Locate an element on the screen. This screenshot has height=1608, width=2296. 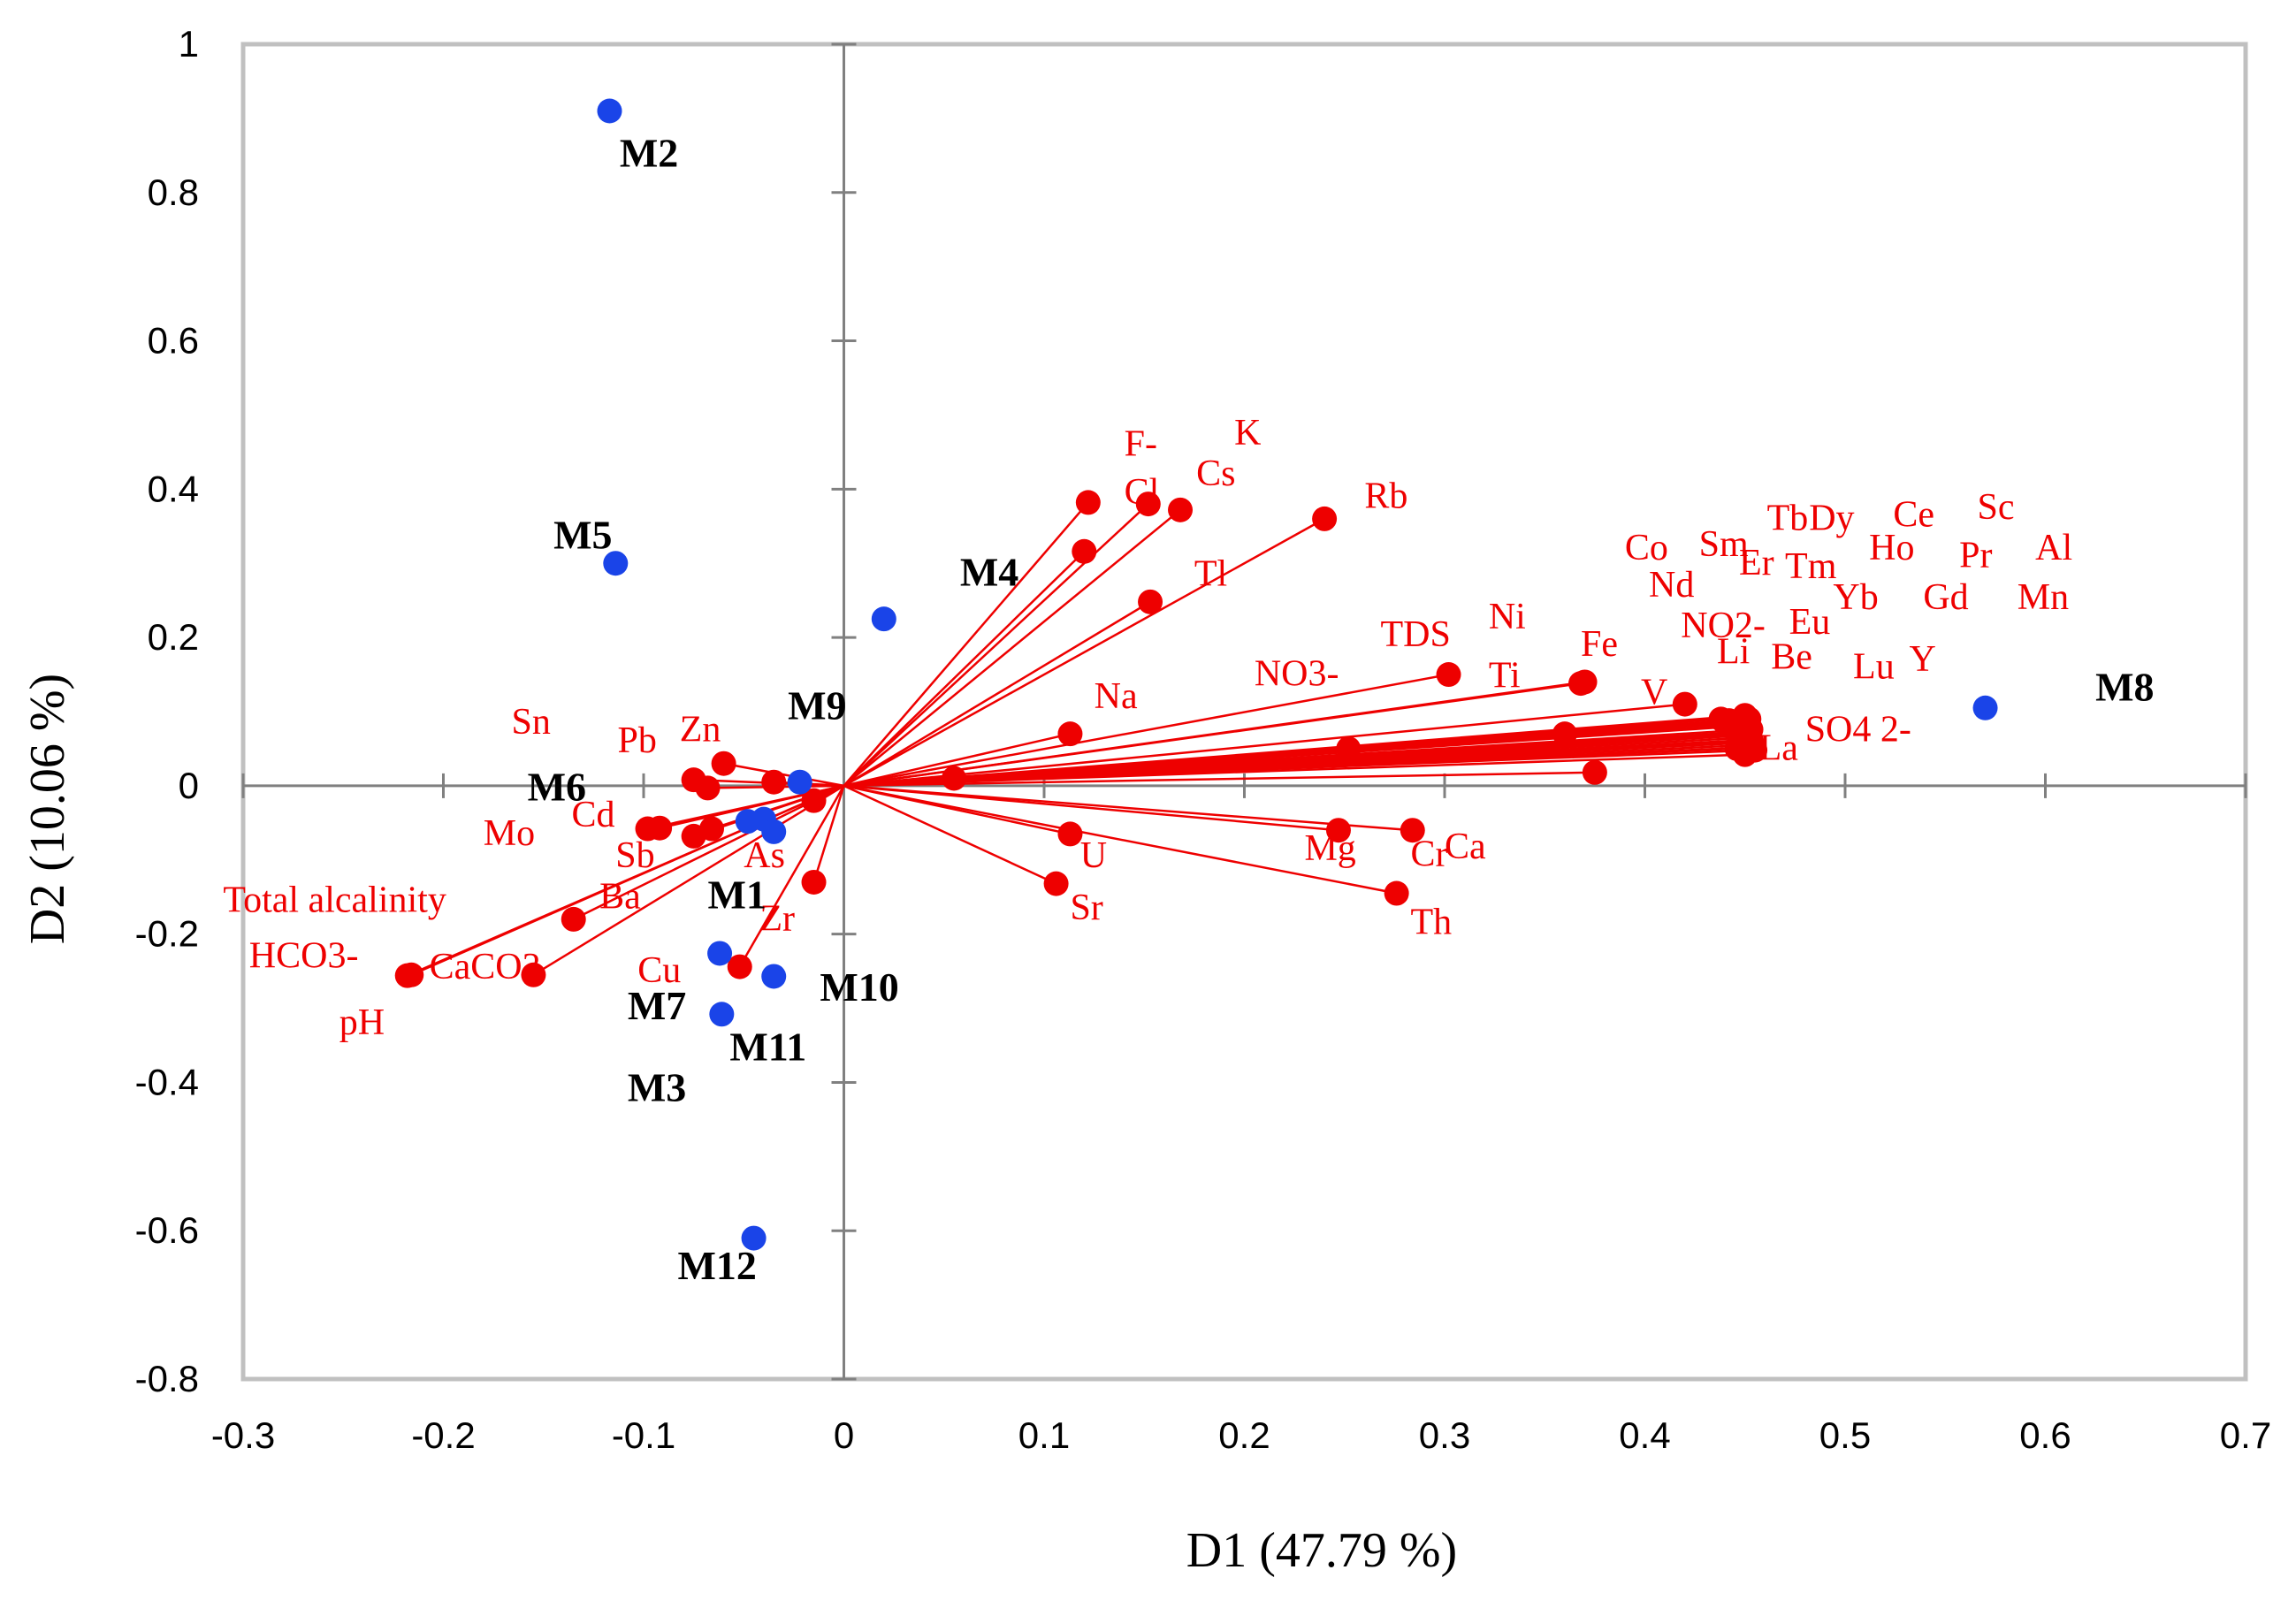
x-tick-label: -0.1 is located at coordinates (643, 1435).